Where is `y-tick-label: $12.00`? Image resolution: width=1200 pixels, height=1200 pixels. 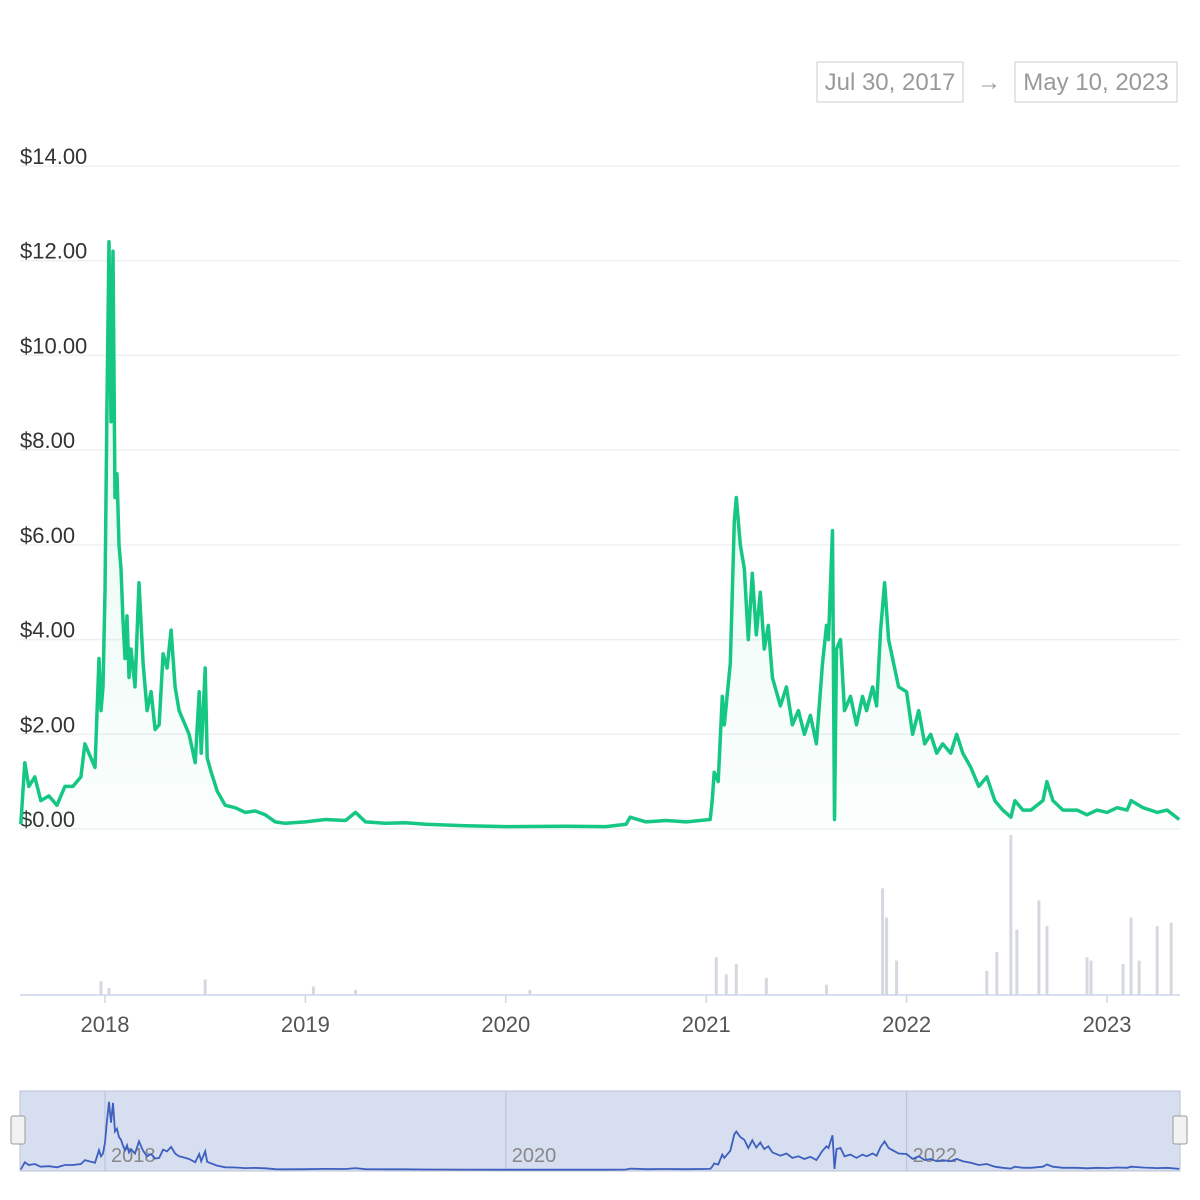
y-tick-label: $12.00 is located at coordinates (53, 251).